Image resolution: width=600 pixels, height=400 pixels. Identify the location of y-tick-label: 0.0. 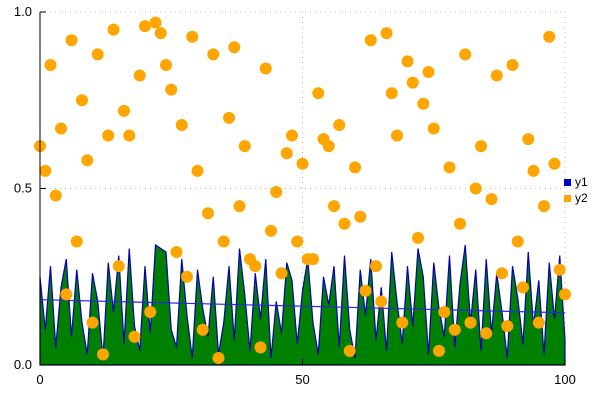
(23, 364).